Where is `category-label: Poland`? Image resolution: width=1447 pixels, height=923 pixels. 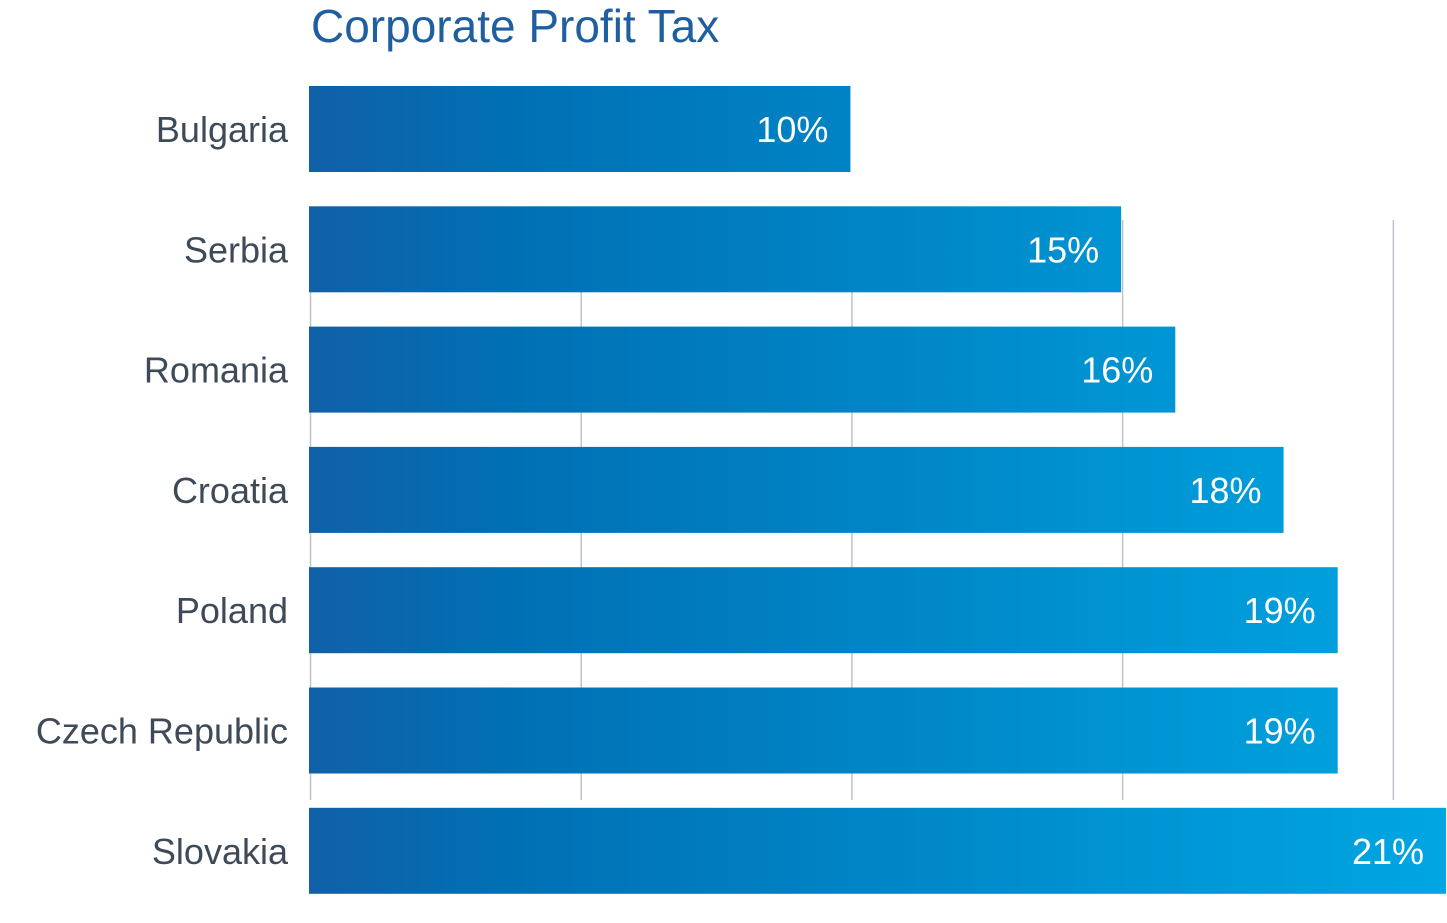 category-label: Poland is located at coordinates (232, 610).